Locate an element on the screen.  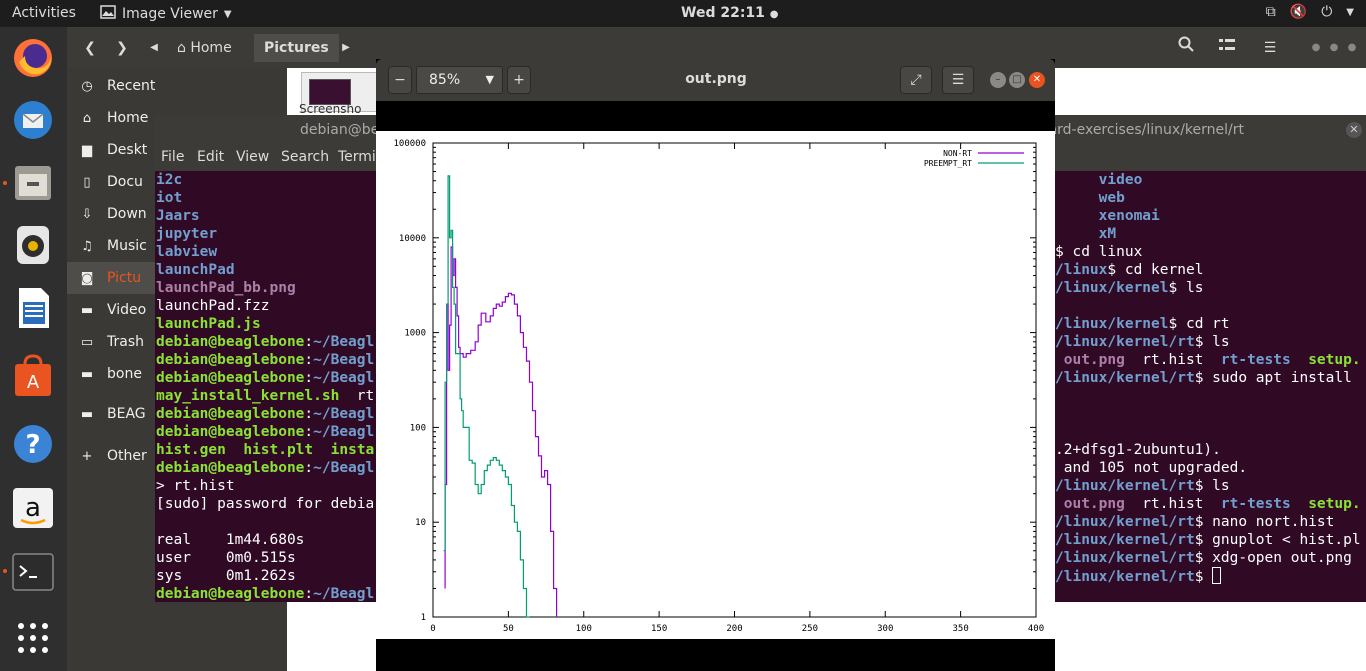
view-options-button is located at coordinates (1227, 48).